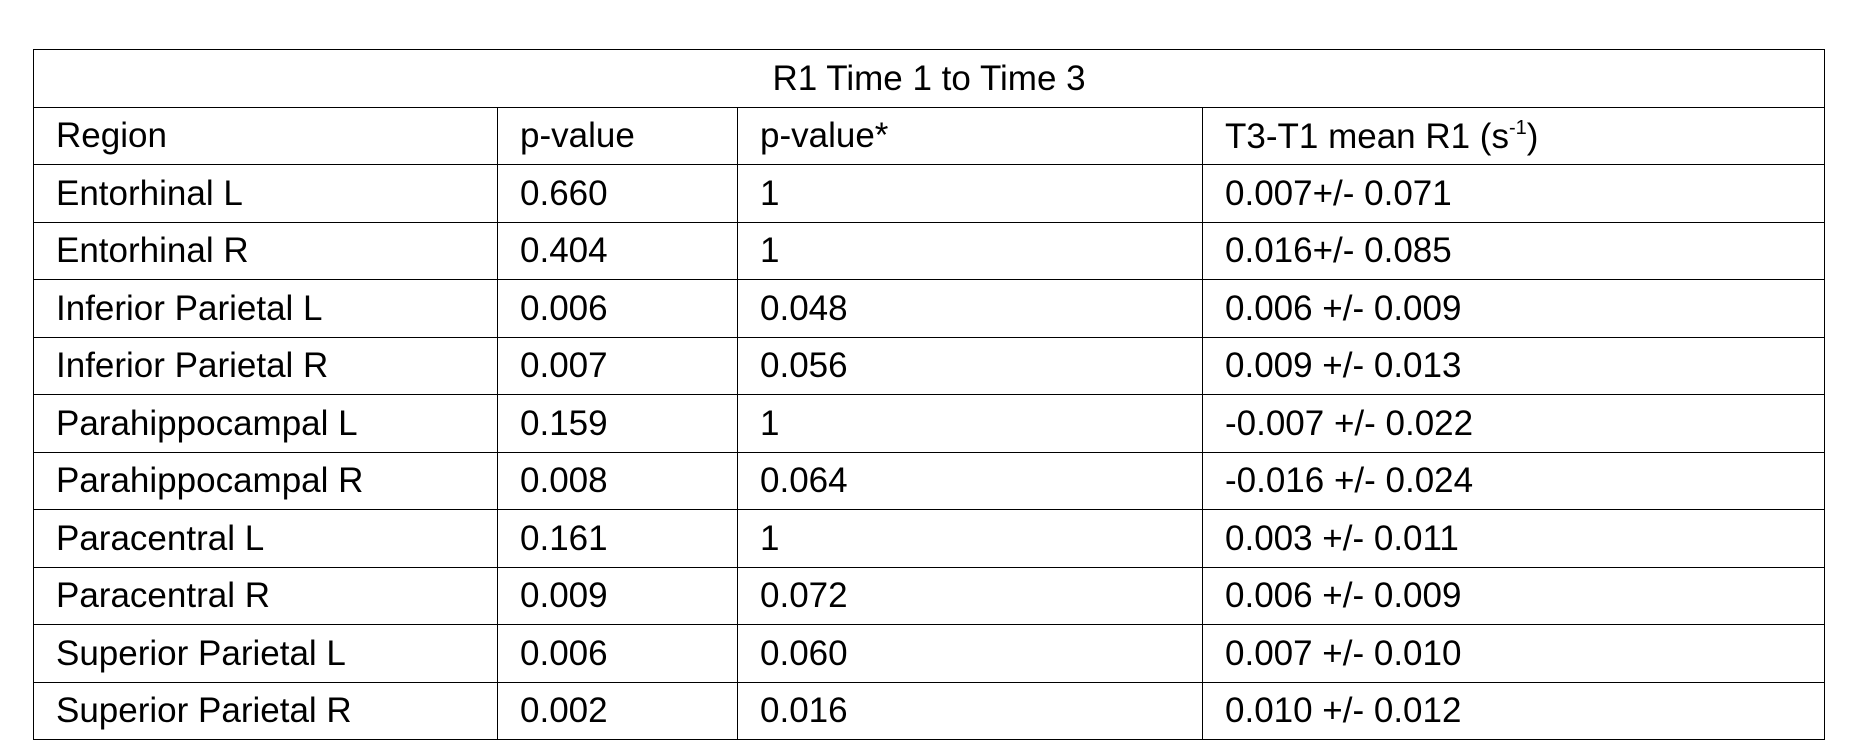 Image resolution: width=1852 pixels, height=750 pixels. What do you see at coordinates (265, 653) in the screenshot?
I see `region-cell: Superior Parietal L` at bounding box center [265, 653].